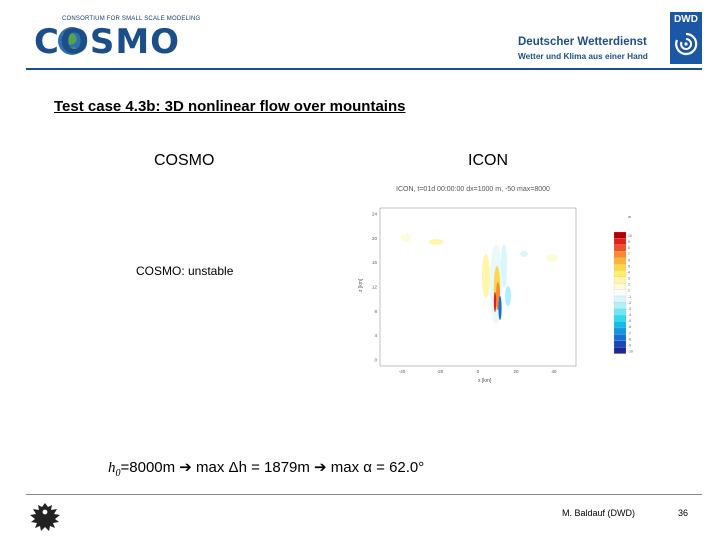 This screenshot has height=540, width=720. I want to click on page-number: 36, so click(683, 513).